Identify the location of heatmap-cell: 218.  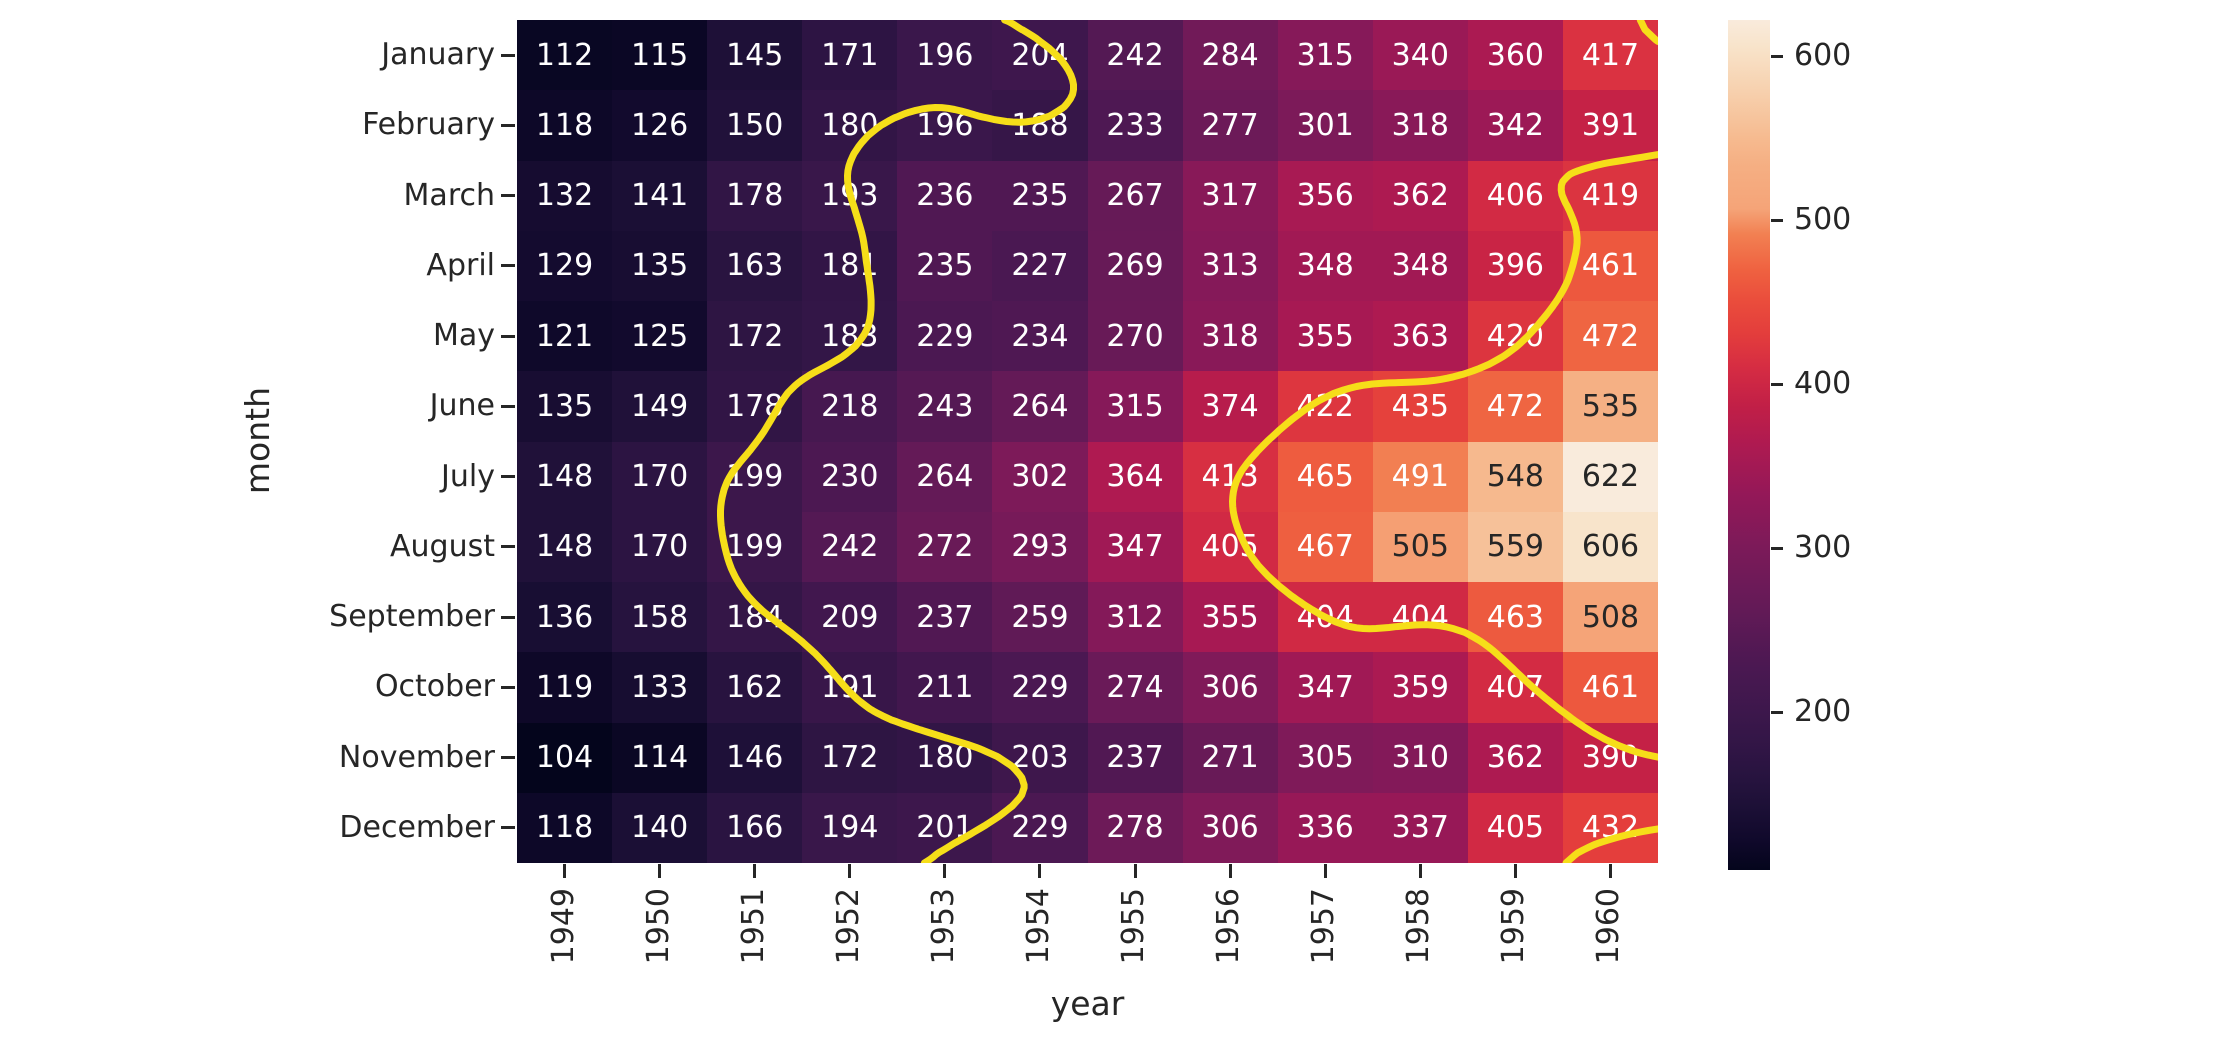
(850, 406).